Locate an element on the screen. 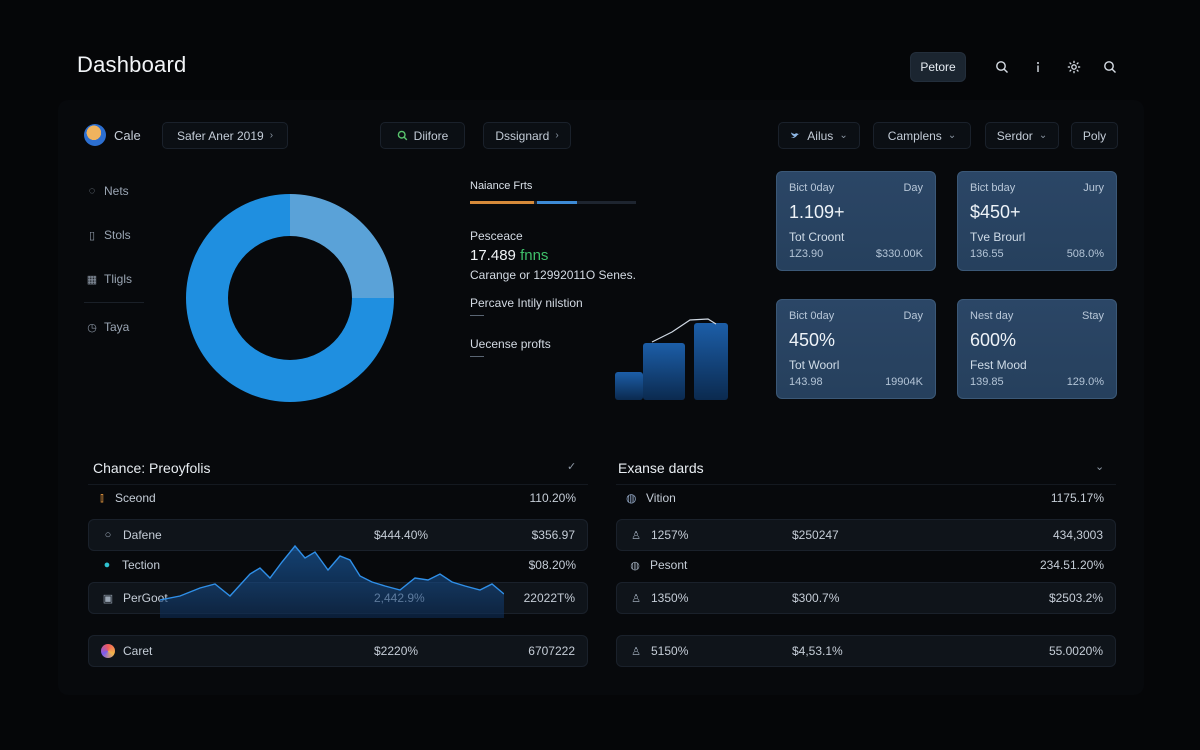  donut-chart is located at coordinates (290, 298).